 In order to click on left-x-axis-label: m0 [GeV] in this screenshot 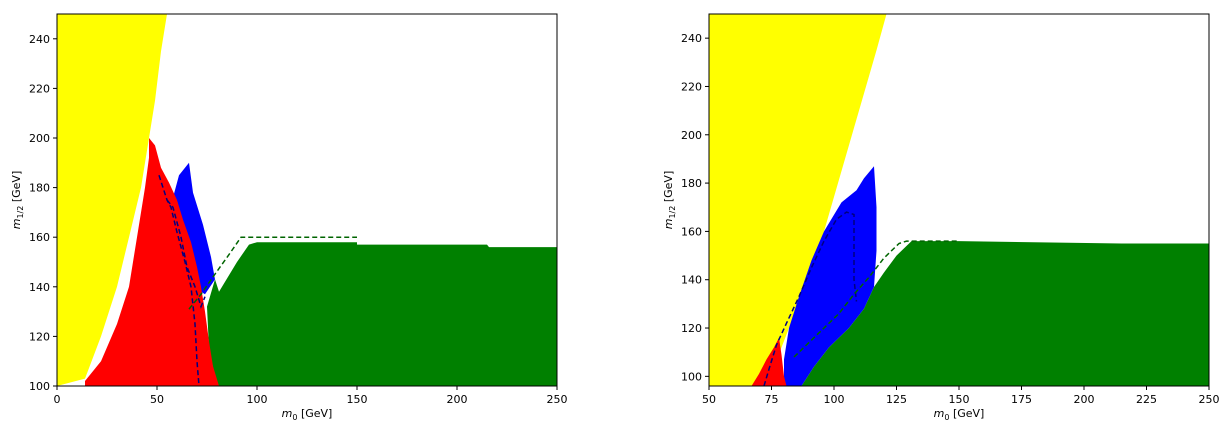, I will do `click(307, 414)`.